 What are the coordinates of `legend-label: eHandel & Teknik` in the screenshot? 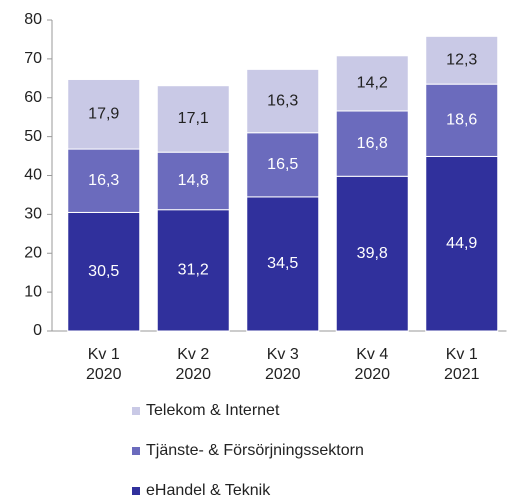 It's located at (208, 490).